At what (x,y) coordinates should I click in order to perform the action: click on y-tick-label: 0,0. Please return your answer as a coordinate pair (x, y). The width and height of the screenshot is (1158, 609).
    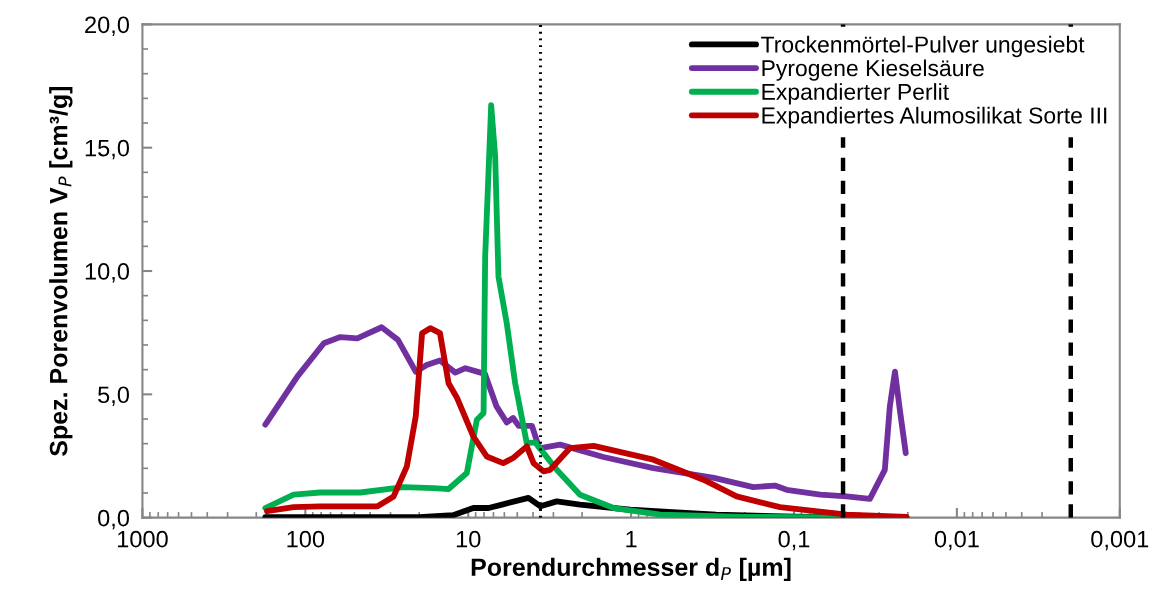
    Looking at the image, I should click on (114, 519).